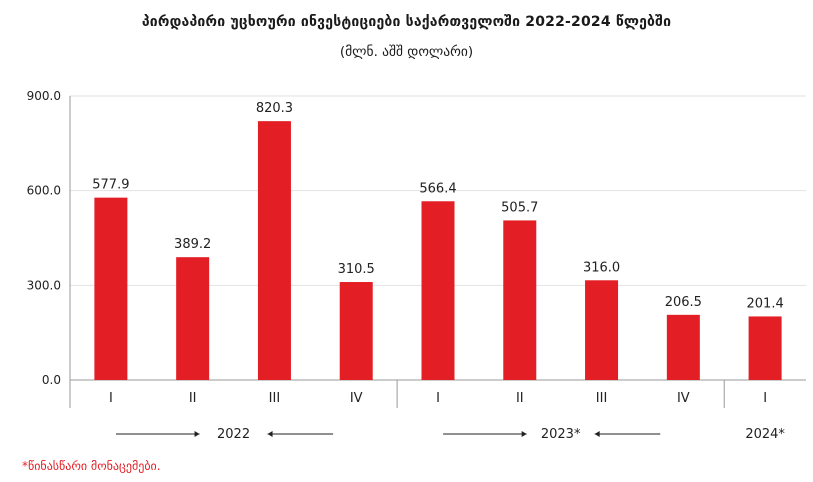 This screenshot has width=813, height=482. What do you see at coordinates (44, 191) in the screenshot?
I see `y-tick-label: 600.0` at bounding box center [44, 191].